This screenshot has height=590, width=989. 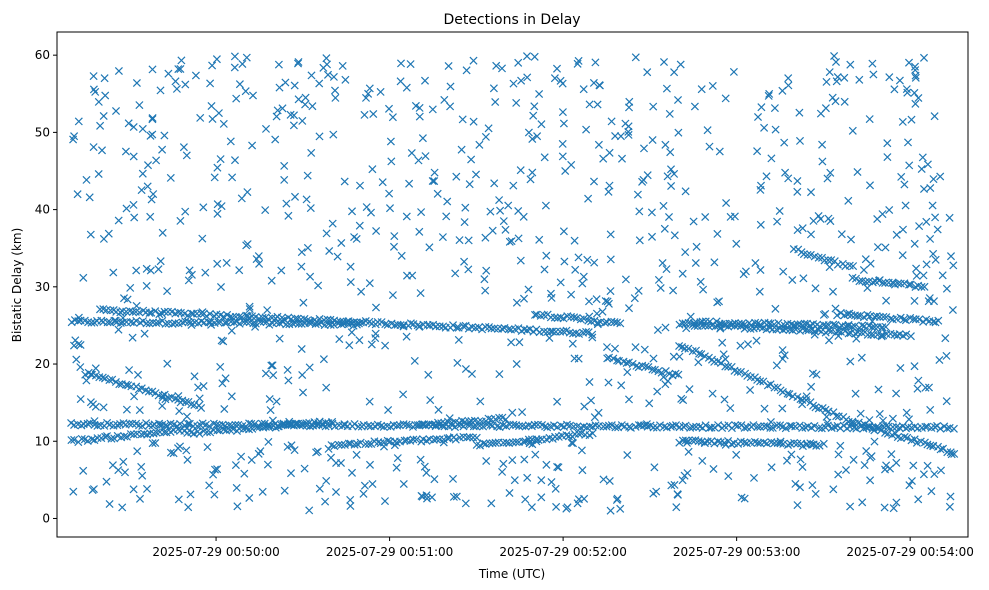 What do you see at coordinates (42, 364) in the screenshot?
I see `y-tick-label: 20` at bounding box center [42, 364].